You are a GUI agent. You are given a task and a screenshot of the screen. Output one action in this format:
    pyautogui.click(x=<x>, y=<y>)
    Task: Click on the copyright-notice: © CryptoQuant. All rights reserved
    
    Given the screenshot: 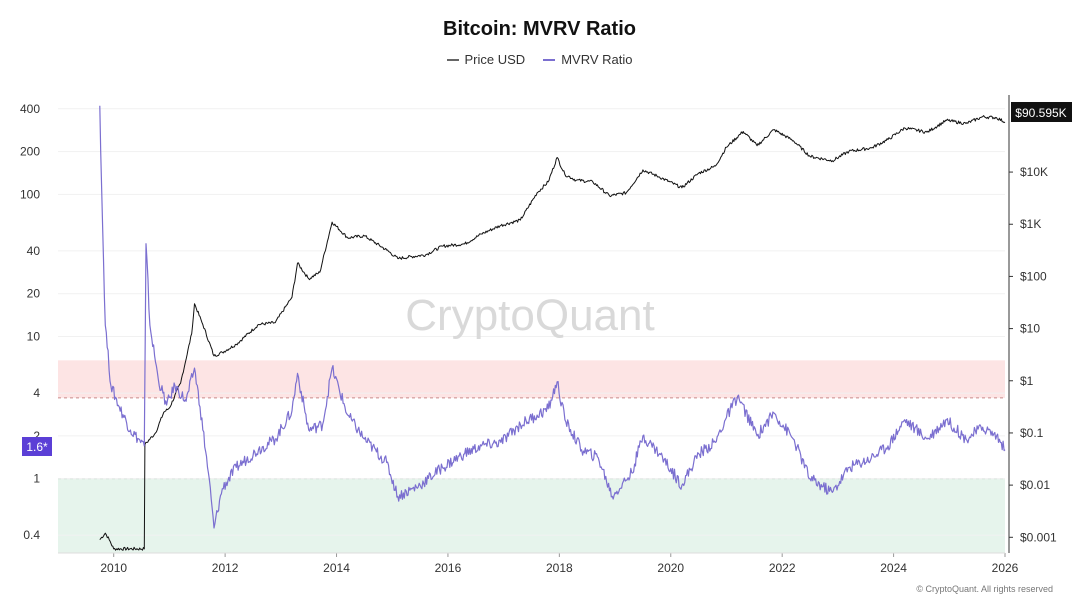 What is the action you would take?
    pyautogui.click(x=984, y=589)
    